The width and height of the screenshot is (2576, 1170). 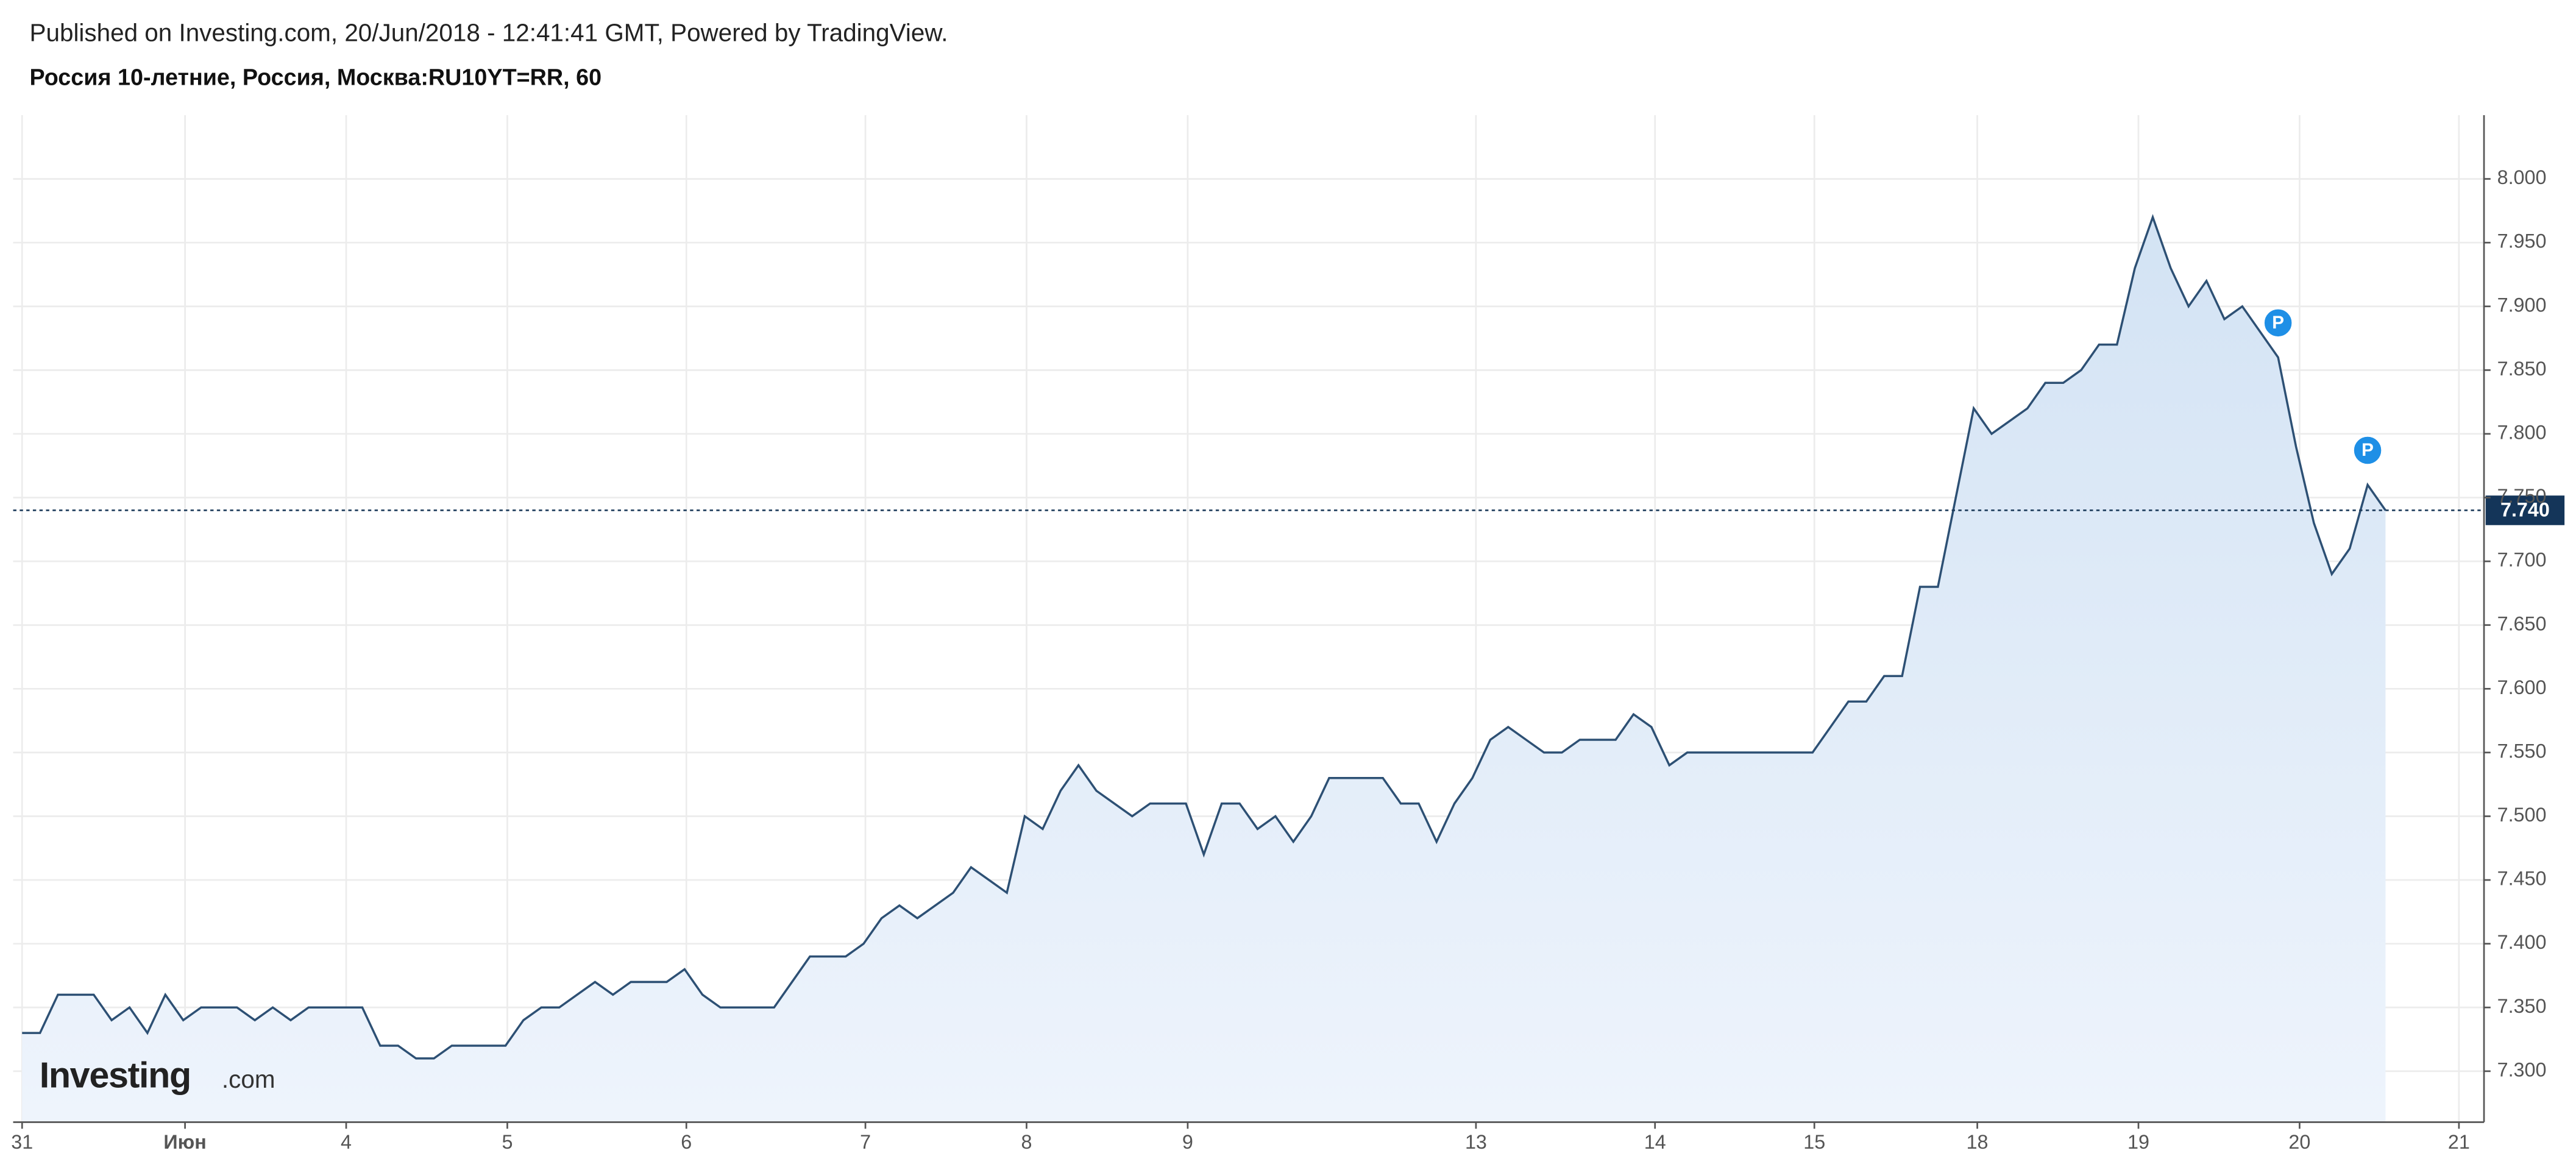 I want to click on x-tick-label: 6, so click(x=687, y=1142).